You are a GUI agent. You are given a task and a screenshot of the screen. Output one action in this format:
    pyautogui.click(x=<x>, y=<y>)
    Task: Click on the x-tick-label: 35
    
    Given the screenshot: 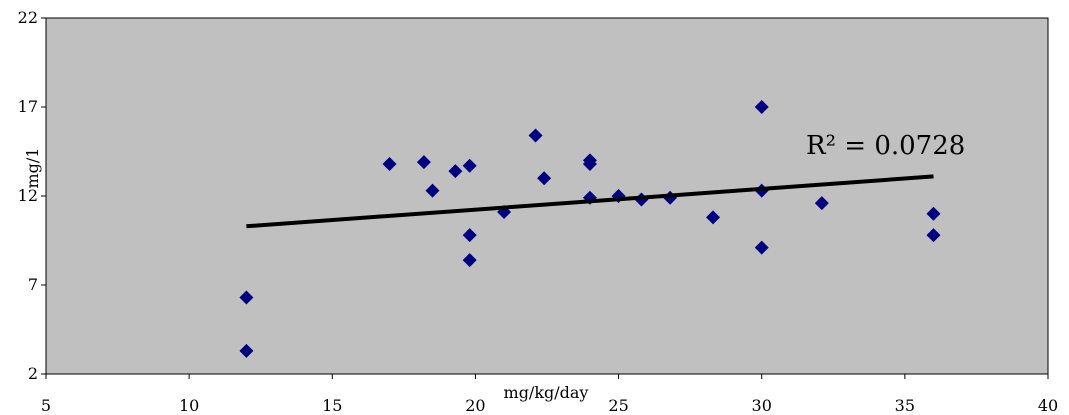 What is the action you would take?
    pyautogui.click(x=905, y=405)
    